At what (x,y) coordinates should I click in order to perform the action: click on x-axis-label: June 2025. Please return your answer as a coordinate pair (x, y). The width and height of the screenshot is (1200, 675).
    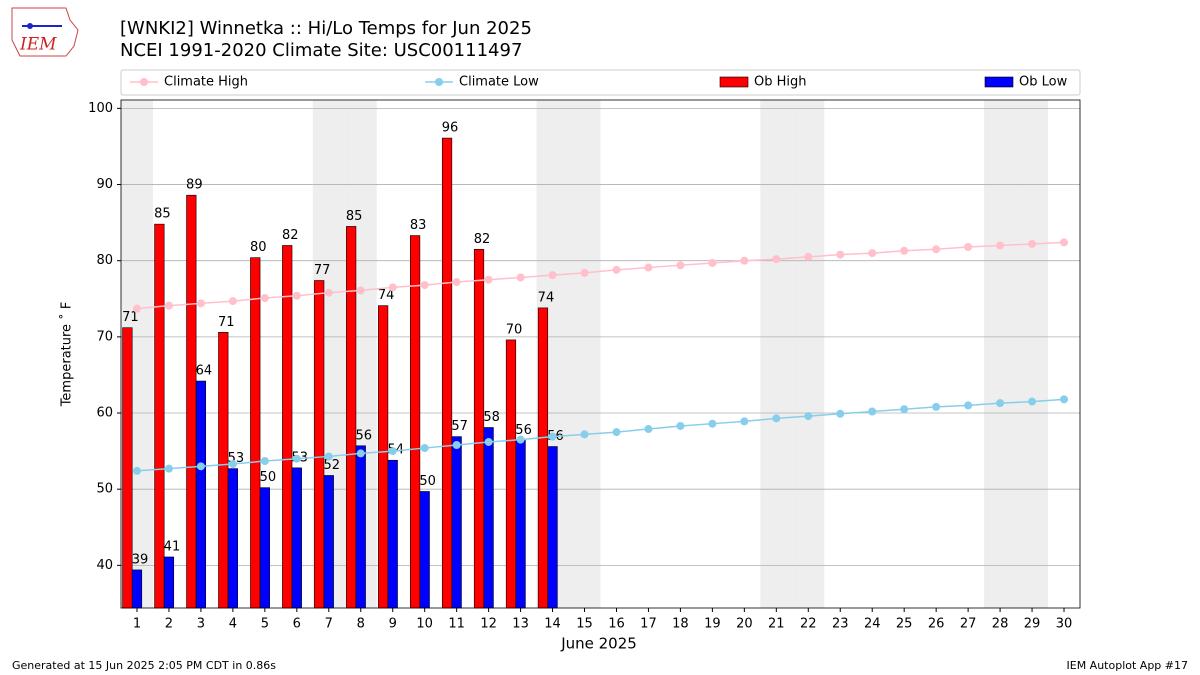
    Looking at the image, I should click on (598, 644).